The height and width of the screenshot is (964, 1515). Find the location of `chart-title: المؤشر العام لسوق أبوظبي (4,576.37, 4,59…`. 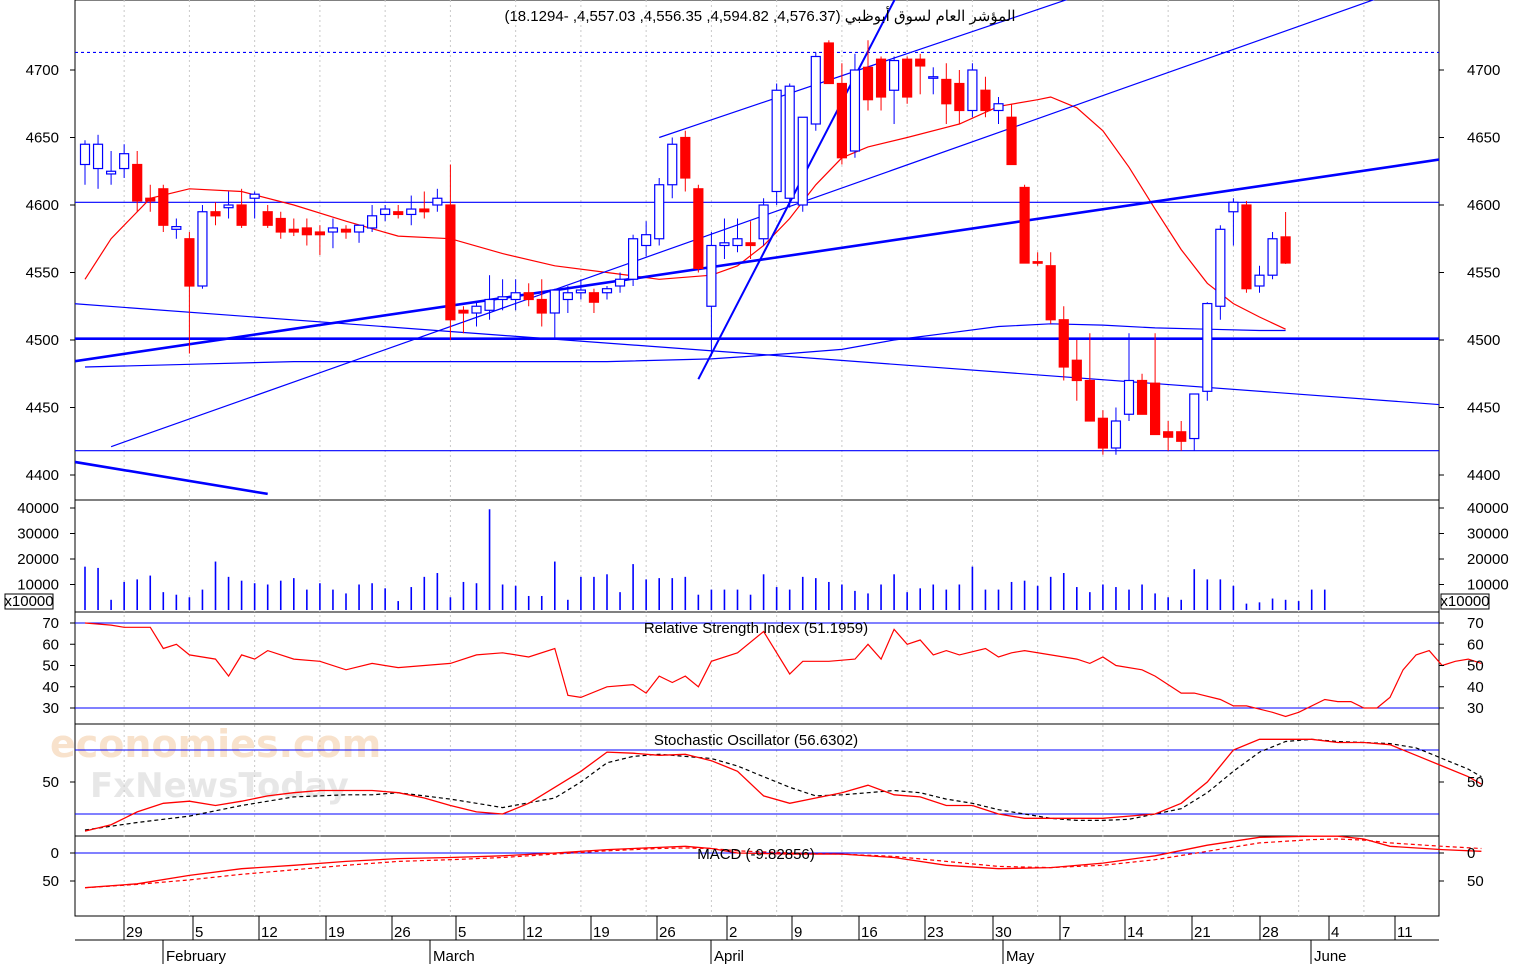

chart-title: المؤشر العام لسوق أبوظبي (4,576.37, 4,59… is located at coordinates (759, 15).